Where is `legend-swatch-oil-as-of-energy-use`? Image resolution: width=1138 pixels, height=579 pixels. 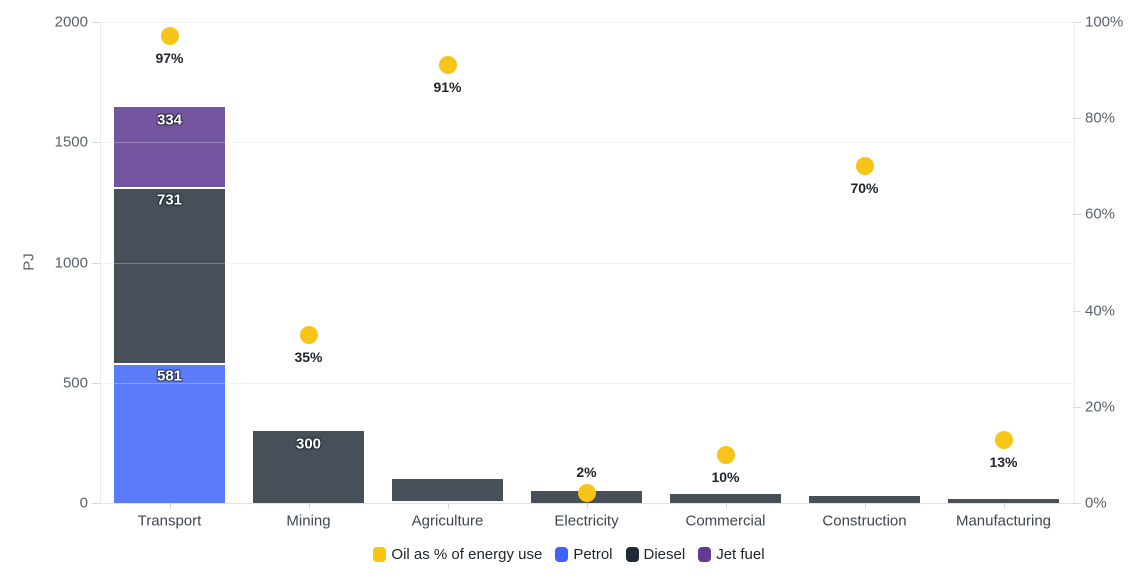 legend-swatch-oil-as-of-energy-use is located at coordinates (380, 554).